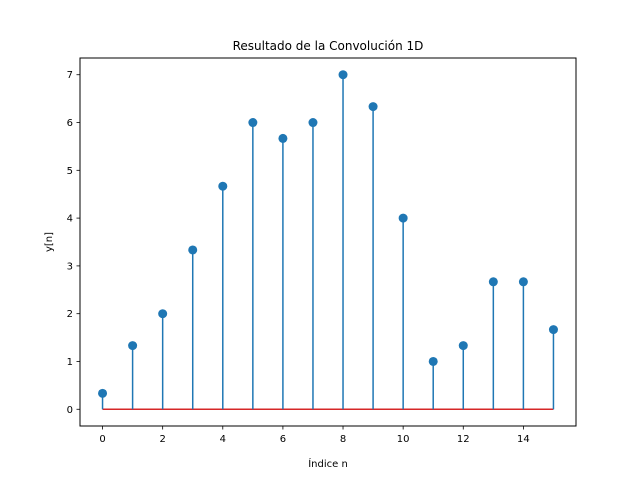  What do you see at coordinates (523, 439) in the screenshot?
I see `x-tick-label: 14` at bounding box center [523, 439].